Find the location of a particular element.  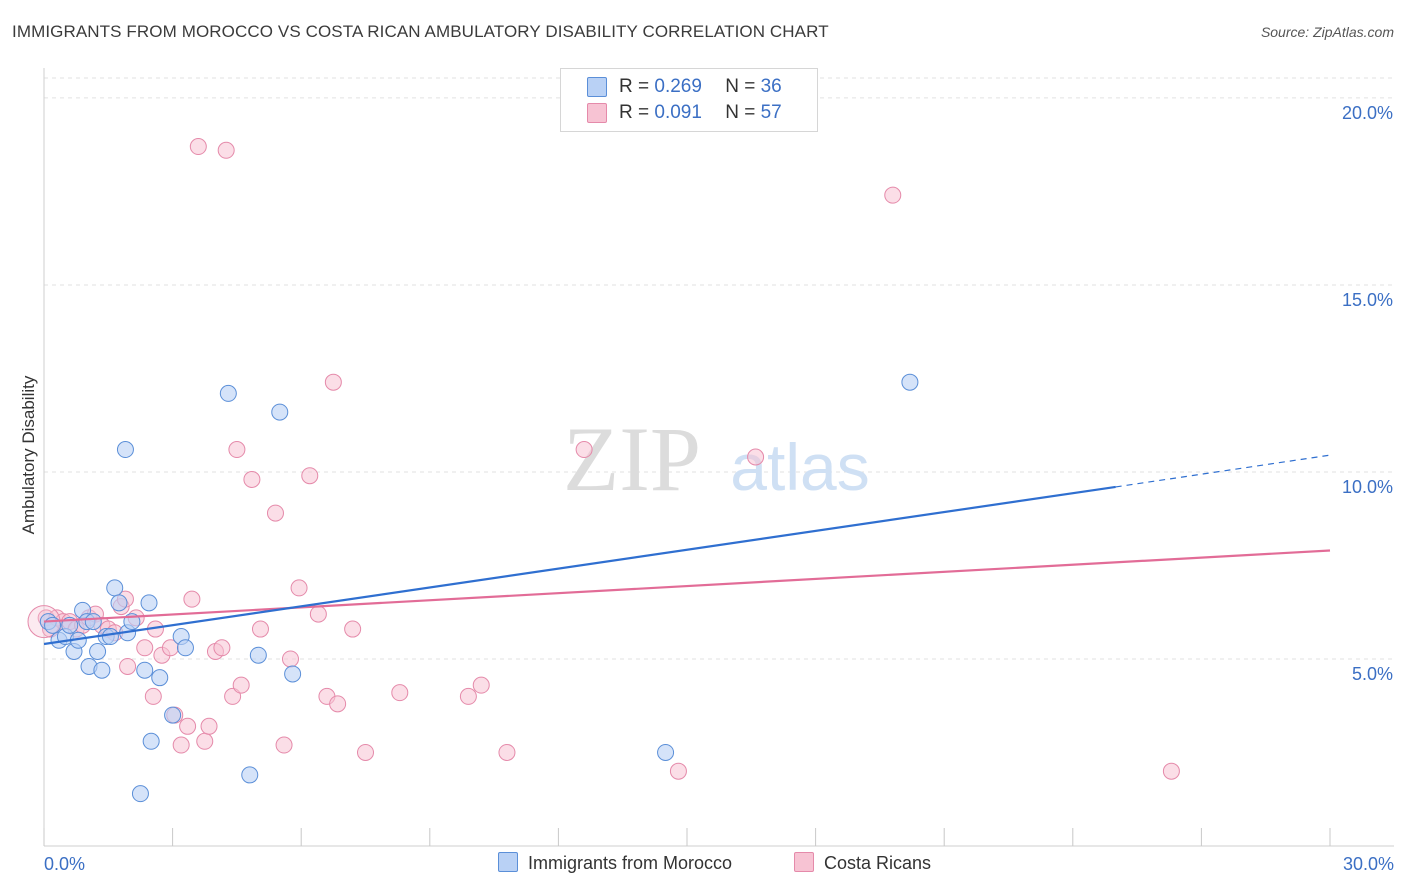

legend-swatch-pink is located at coordinates (597, 113).